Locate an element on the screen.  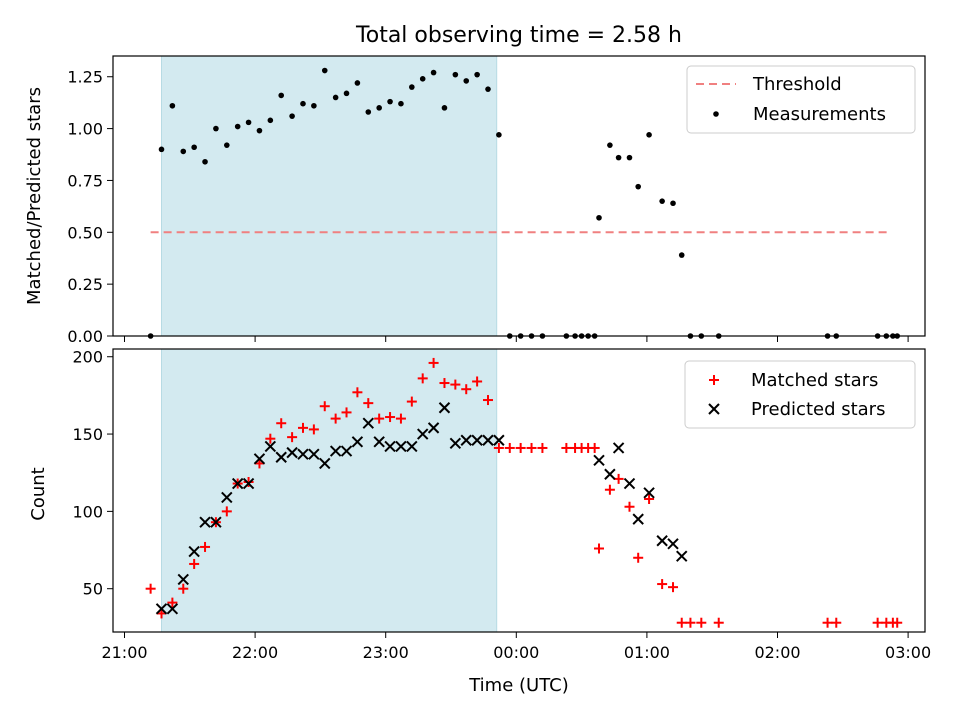
ratio-y-axis-label: Matched/Predicted stars is located at coordinates (34, 196).